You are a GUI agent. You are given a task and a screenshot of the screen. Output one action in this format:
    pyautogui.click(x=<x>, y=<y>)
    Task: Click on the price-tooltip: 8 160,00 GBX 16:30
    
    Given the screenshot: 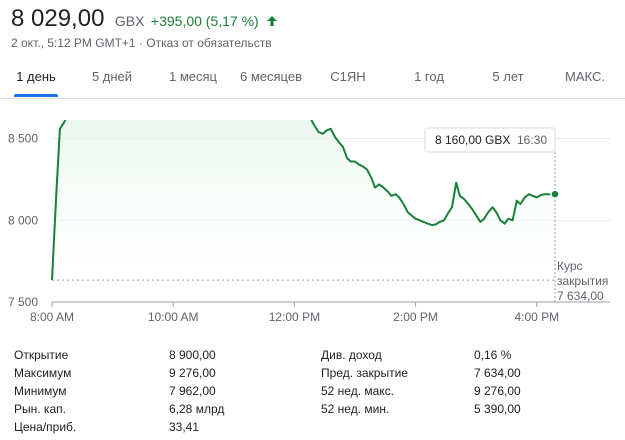 What is the action you would take?
    pyautogui.click(x=490, y=140)
    